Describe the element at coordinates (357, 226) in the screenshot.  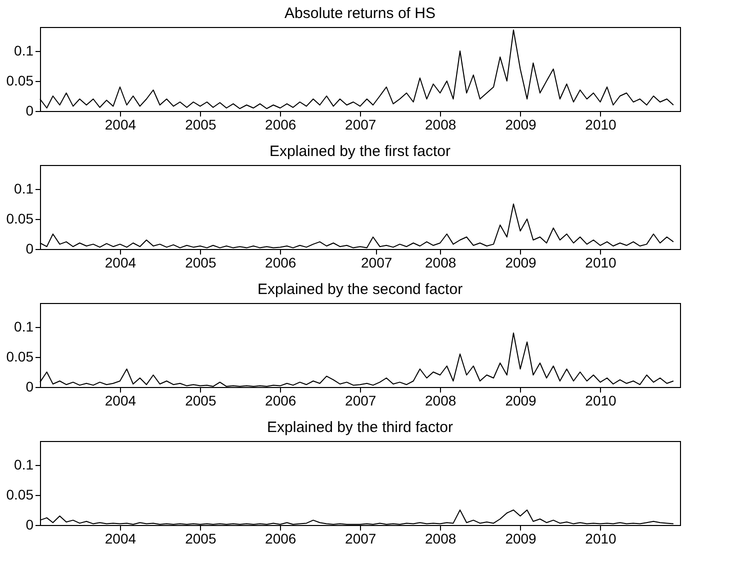
I see `line-series` at that location.